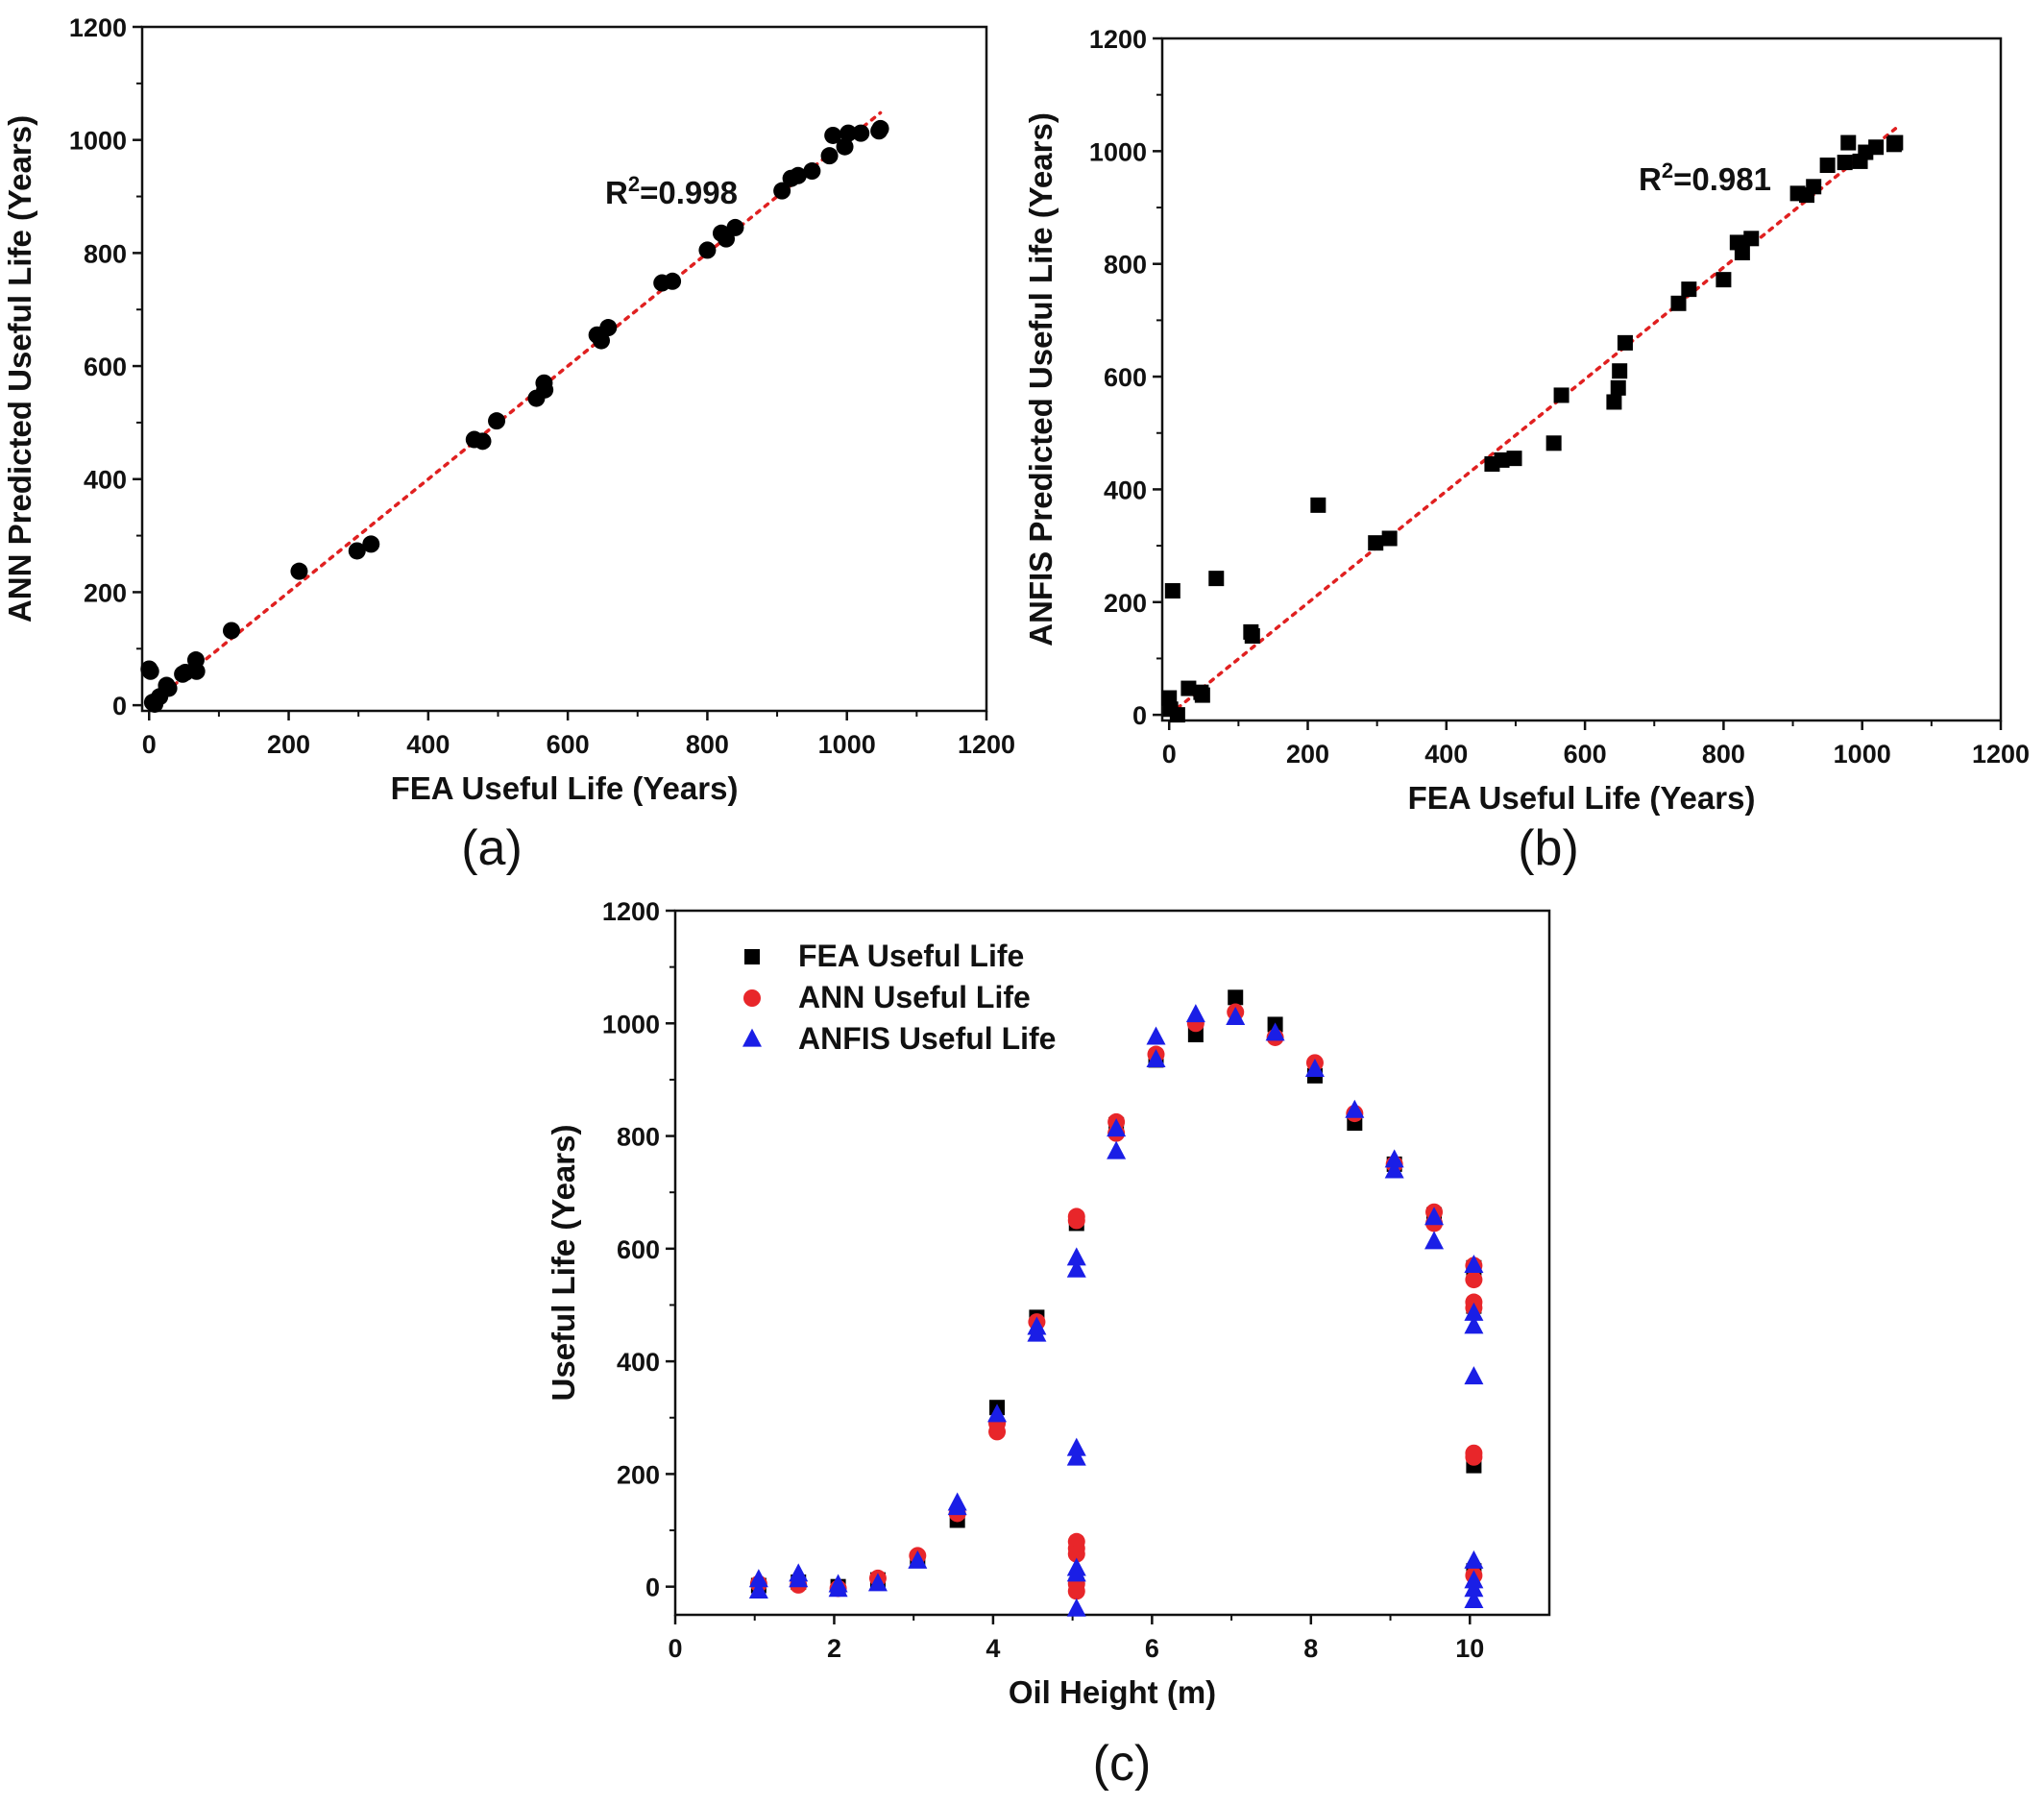 The image size is (2044, 1806). I want to click on r-squared-annotation: R2=0.981, so click(1705, 178).